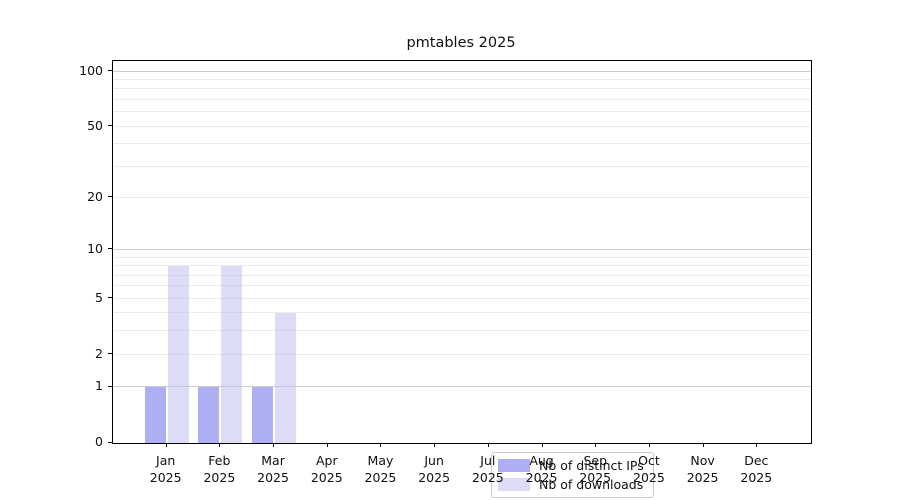 This screenshot has height=500, width=900. Describe the element at coordinates (488, 460) in the screenshot. I see `x-tick-month: Jul` at that location.